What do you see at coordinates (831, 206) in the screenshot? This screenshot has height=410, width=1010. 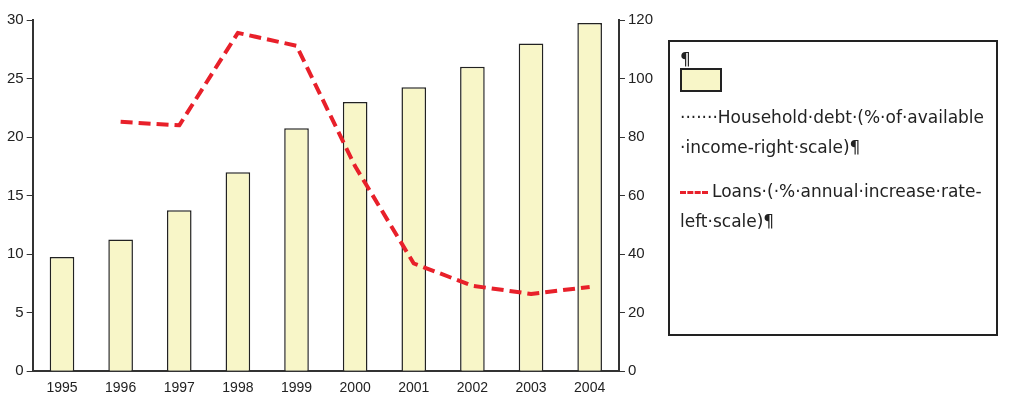 I see `legend-label: Loans·(·%·annual·increase·rate-left·scale)¶` at bounding box center [831, 206].